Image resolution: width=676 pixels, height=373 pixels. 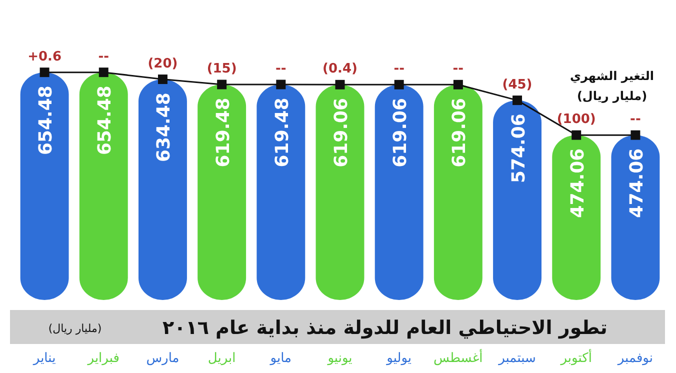 What do you see at coordinates (635, 358) in the screenshot?
I see `x-tick-label: نوفمبر` at bounding box center [635, 358].